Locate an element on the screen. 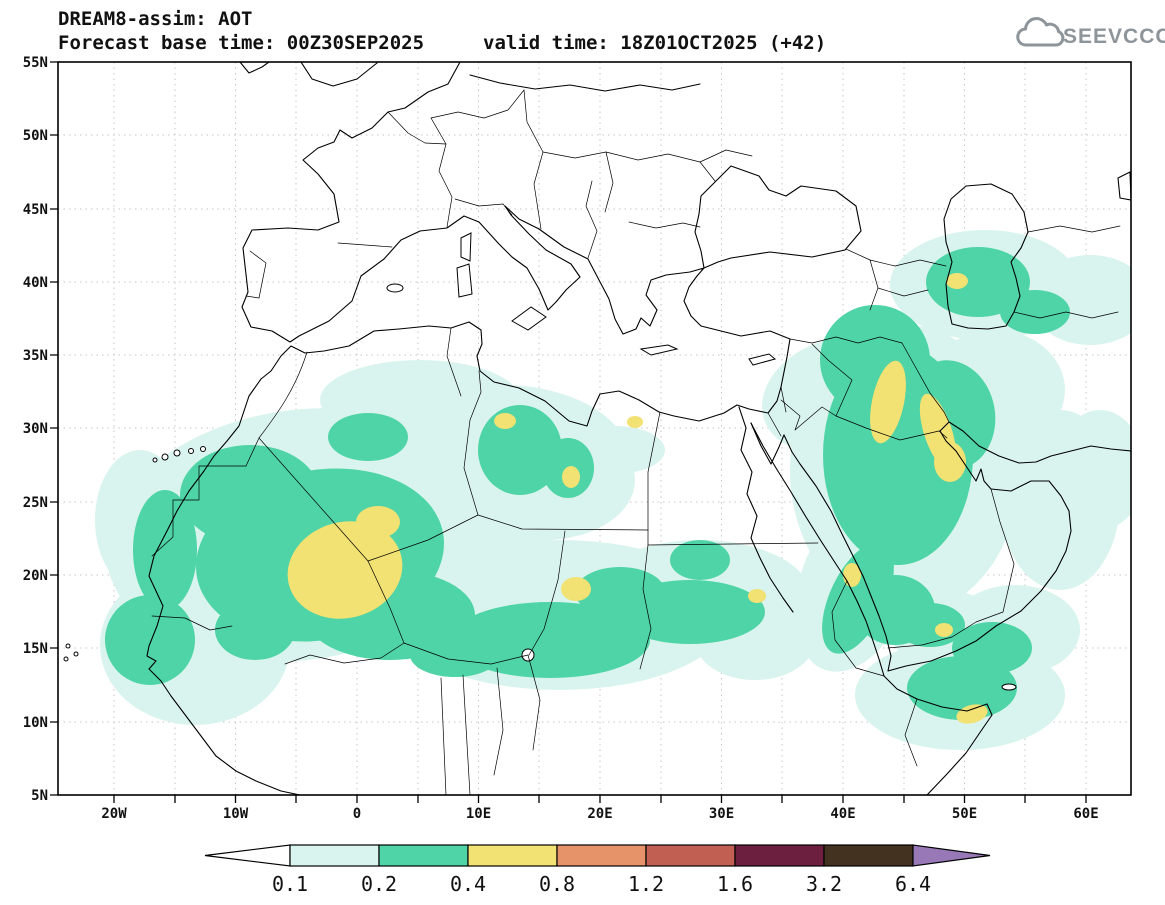 This screenshot has height=905, width=1165. lon-label: 10W is located at coordinates (236, 814).